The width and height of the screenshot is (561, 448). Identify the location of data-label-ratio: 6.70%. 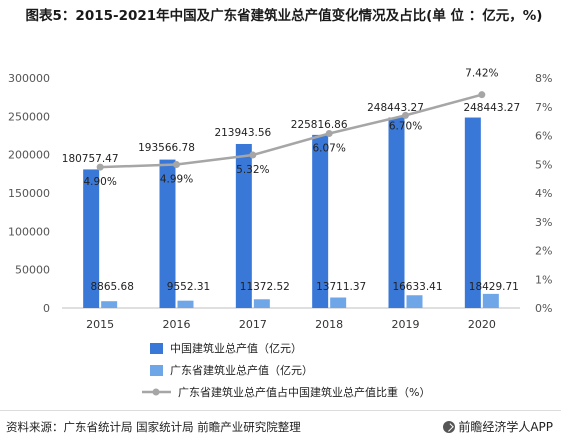
(405, 126).